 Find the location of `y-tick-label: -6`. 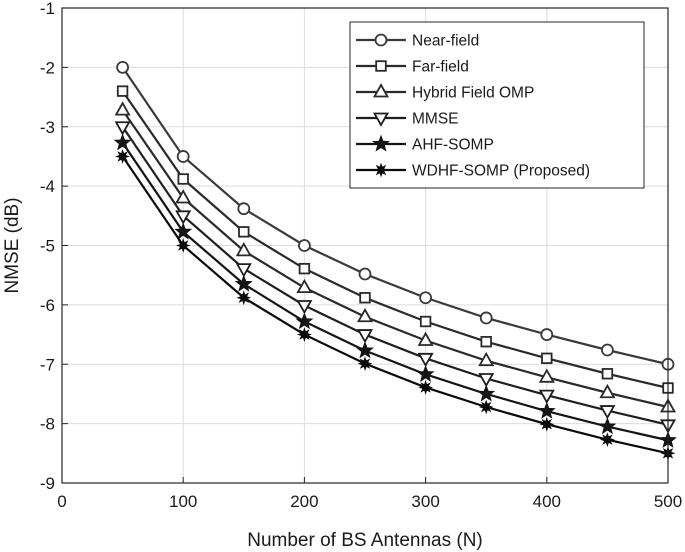

y-tick-label: -6 is located at coordinates (47, 305).